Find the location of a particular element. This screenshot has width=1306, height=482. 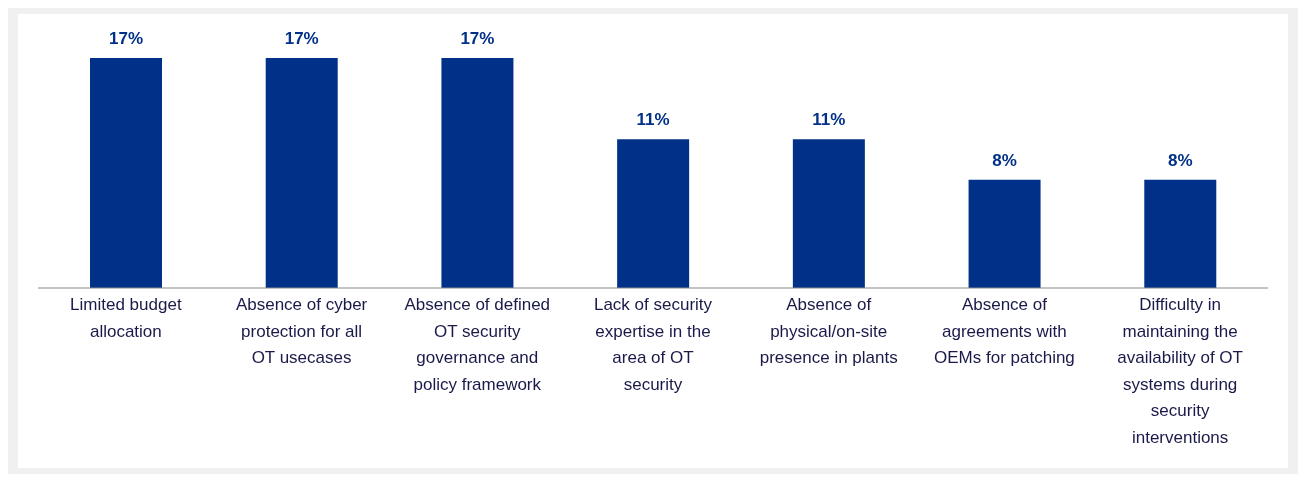

x-tick-label: Lack of security expertise in the area of OT security is located at coordinates (653, 344).